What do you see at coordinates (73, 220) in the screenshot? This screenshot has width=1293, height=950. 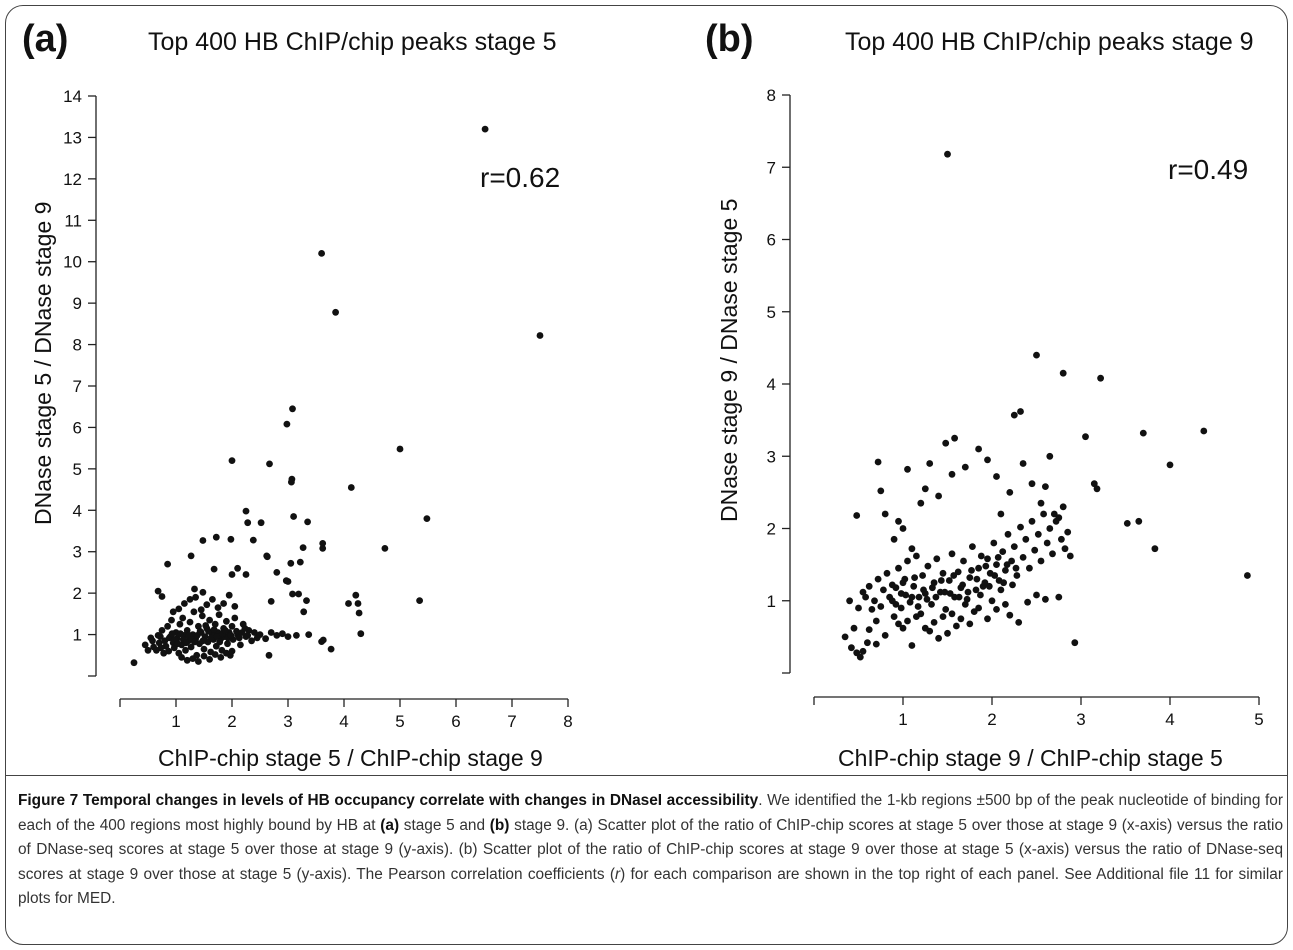 I see `y-tick-label: 11` at bounding box center [73, 220].